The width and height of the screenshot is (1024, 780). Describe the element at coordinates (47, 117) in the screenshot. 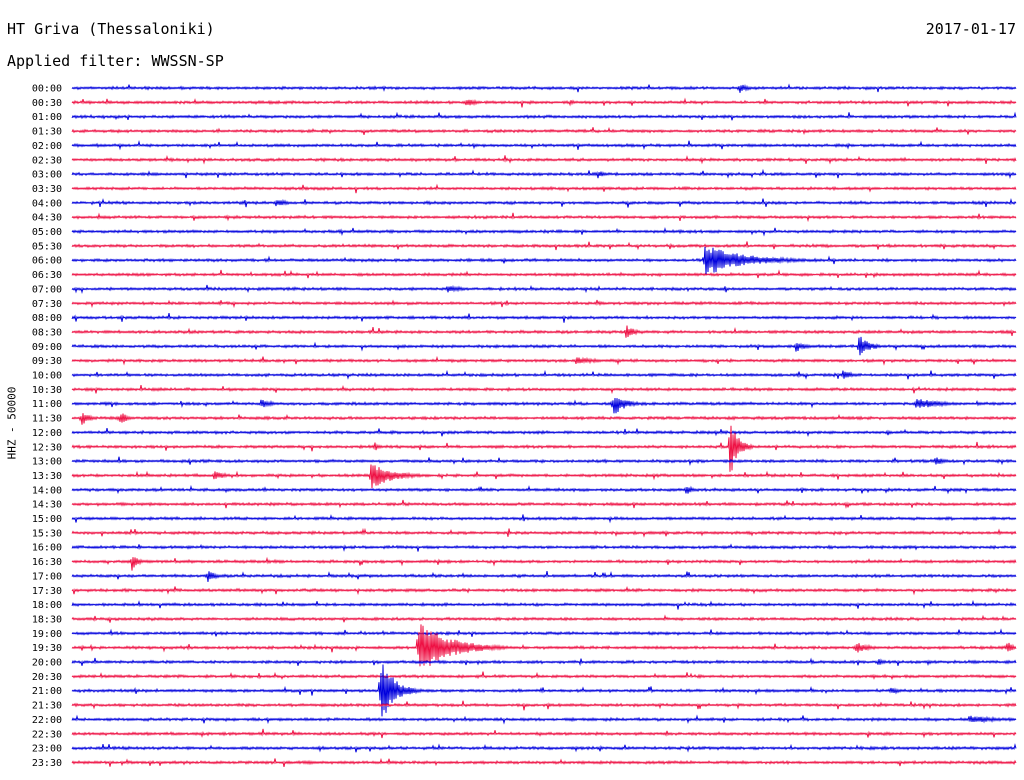

I see `row-label: 01:00` at that location.